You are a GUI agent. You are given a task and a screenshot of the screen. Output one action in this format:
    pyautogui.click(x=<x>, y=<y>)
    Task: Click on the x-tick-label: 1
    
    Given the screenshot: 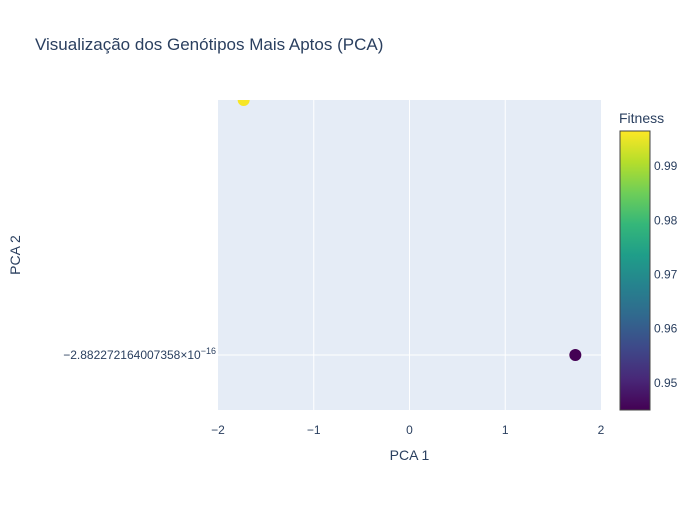 What is the action you would take?
    pyautogui.click(x=505, y=430)
    